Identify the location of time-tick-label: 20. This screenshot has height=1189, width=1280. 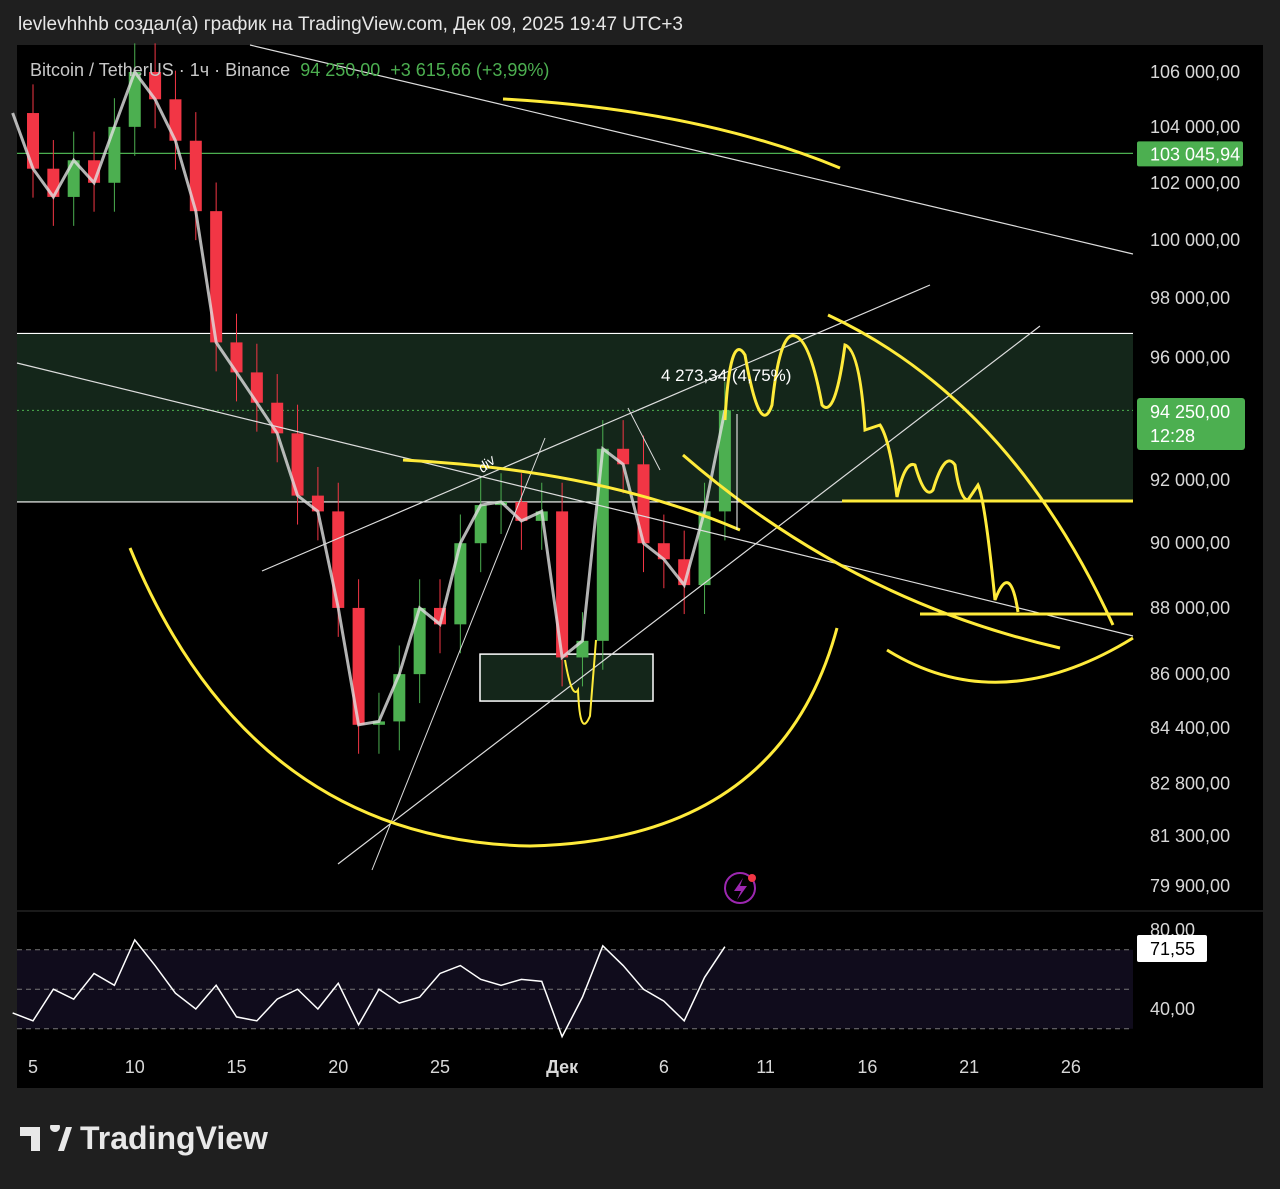
(338, 1067).